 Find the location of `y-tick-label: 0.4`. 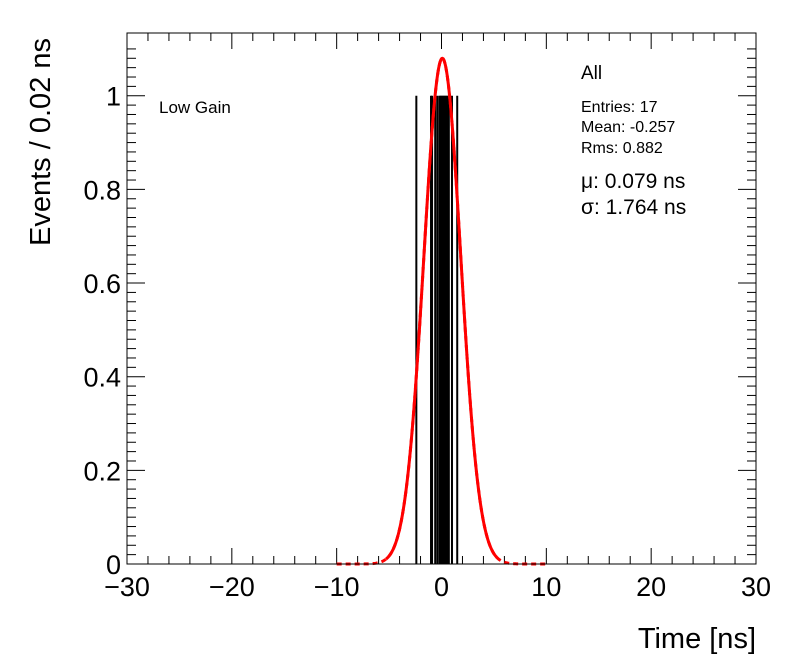

y-tick-label: 0.4 is located at coordinates (102, 378).